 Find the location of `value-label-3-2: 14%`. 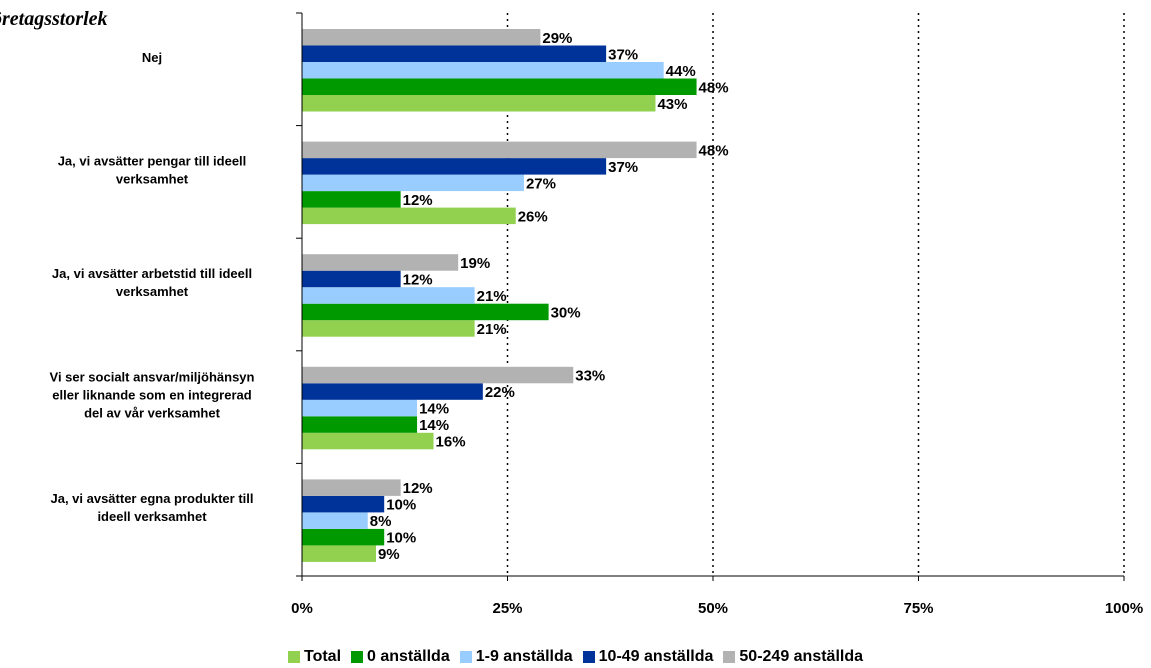

value-label-3-2: 14% is located at coordinates (434, 409).